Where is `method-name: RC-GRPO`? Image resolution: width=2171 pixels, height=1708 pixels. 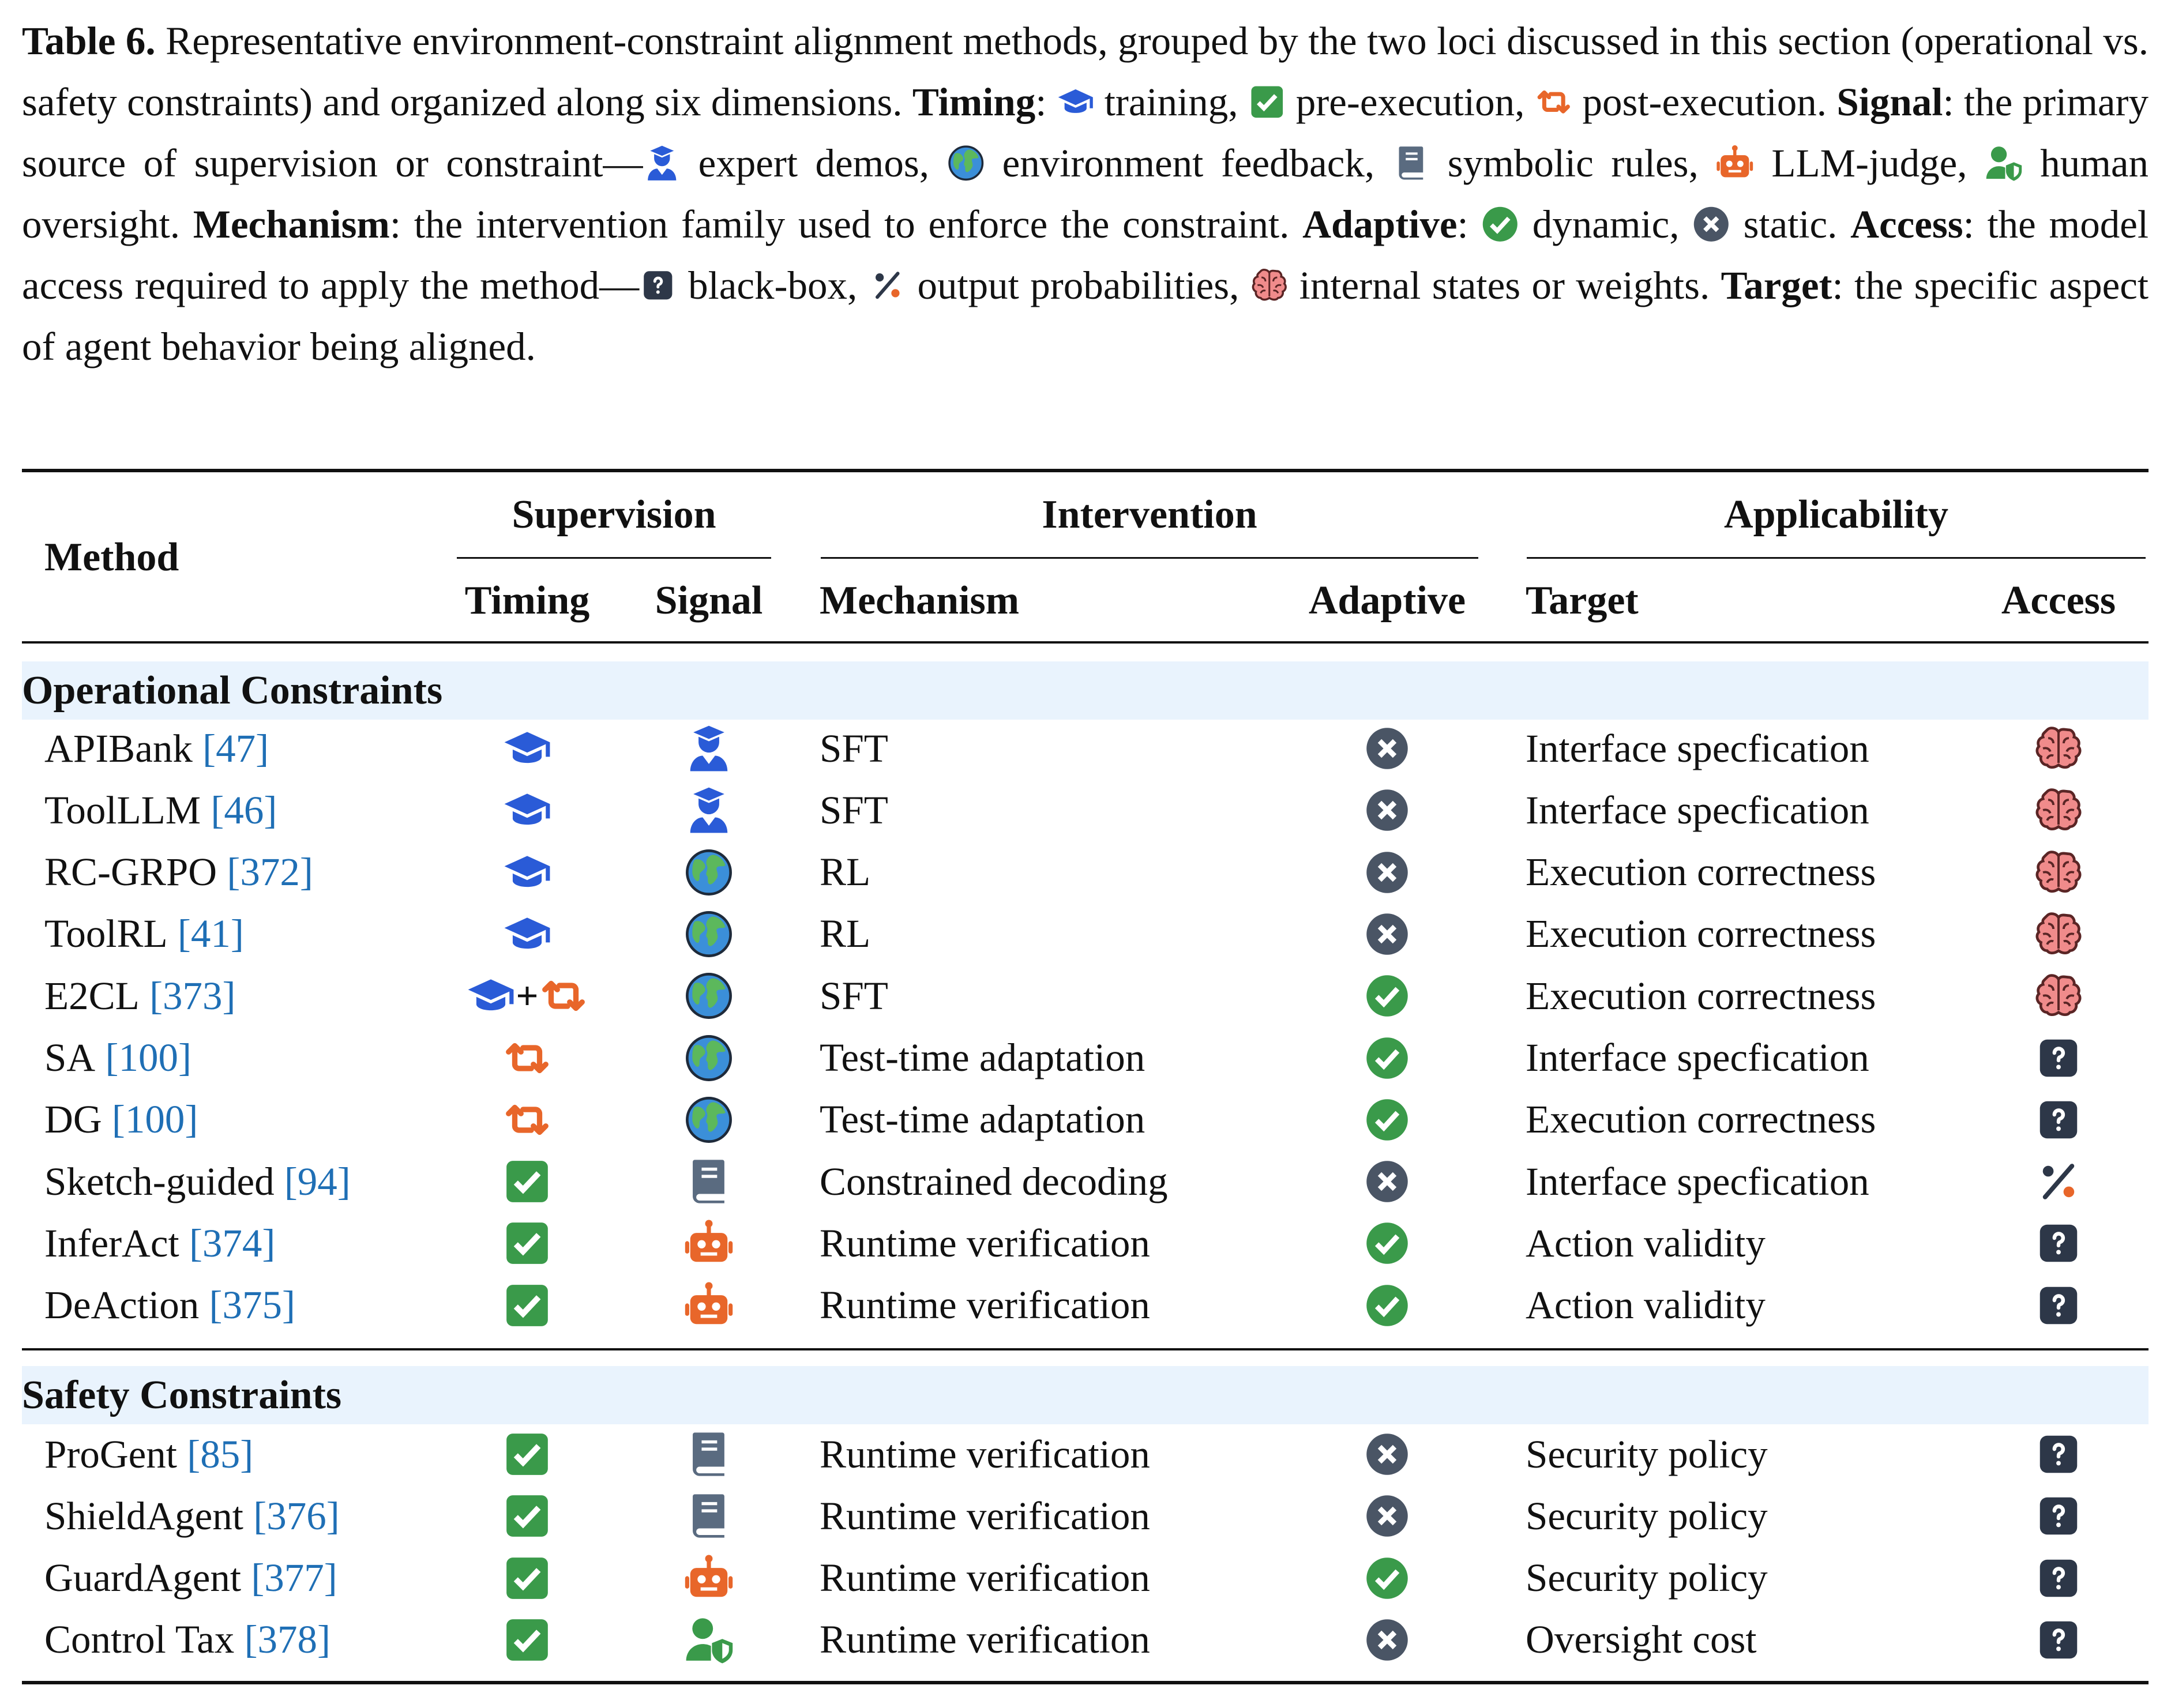 method-name: RC-GRPO is located at coordinates (130, 872).